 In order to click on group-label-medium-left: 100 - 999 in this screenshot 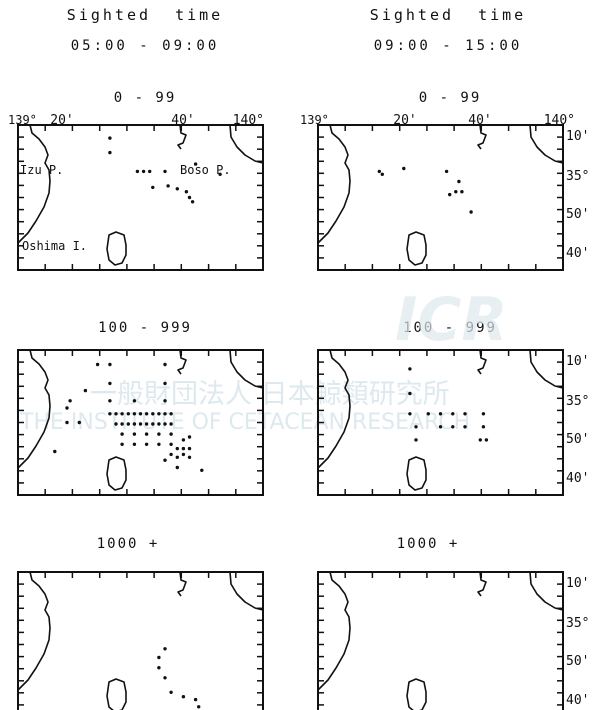, I will do `click(145, 328)`.